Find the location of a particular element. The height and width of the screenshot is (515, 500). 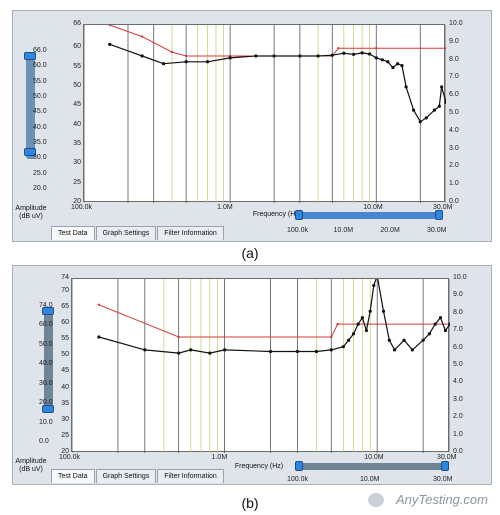

measured-line is located at coordinates (274, 316).